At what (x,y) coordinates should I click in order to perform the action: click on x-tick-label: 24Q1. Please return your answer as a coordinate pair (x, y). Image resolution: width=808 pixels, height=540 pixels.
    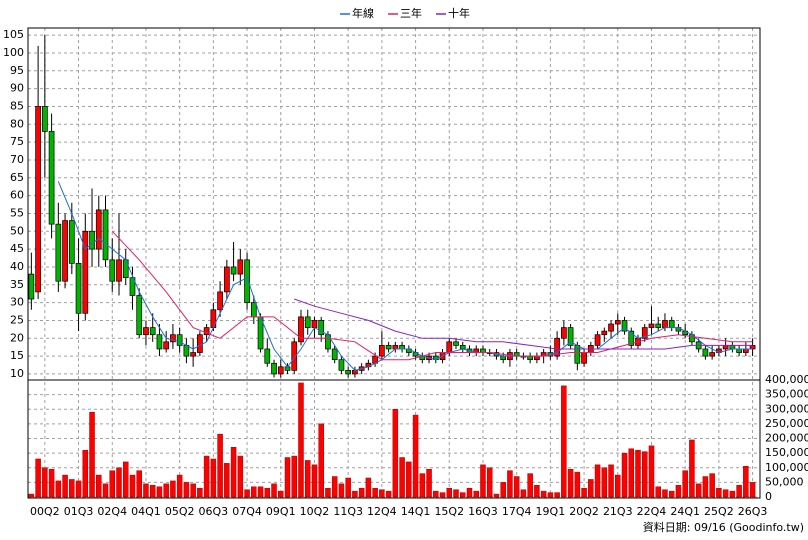
    Looking at the image, I should click on (685, 511).